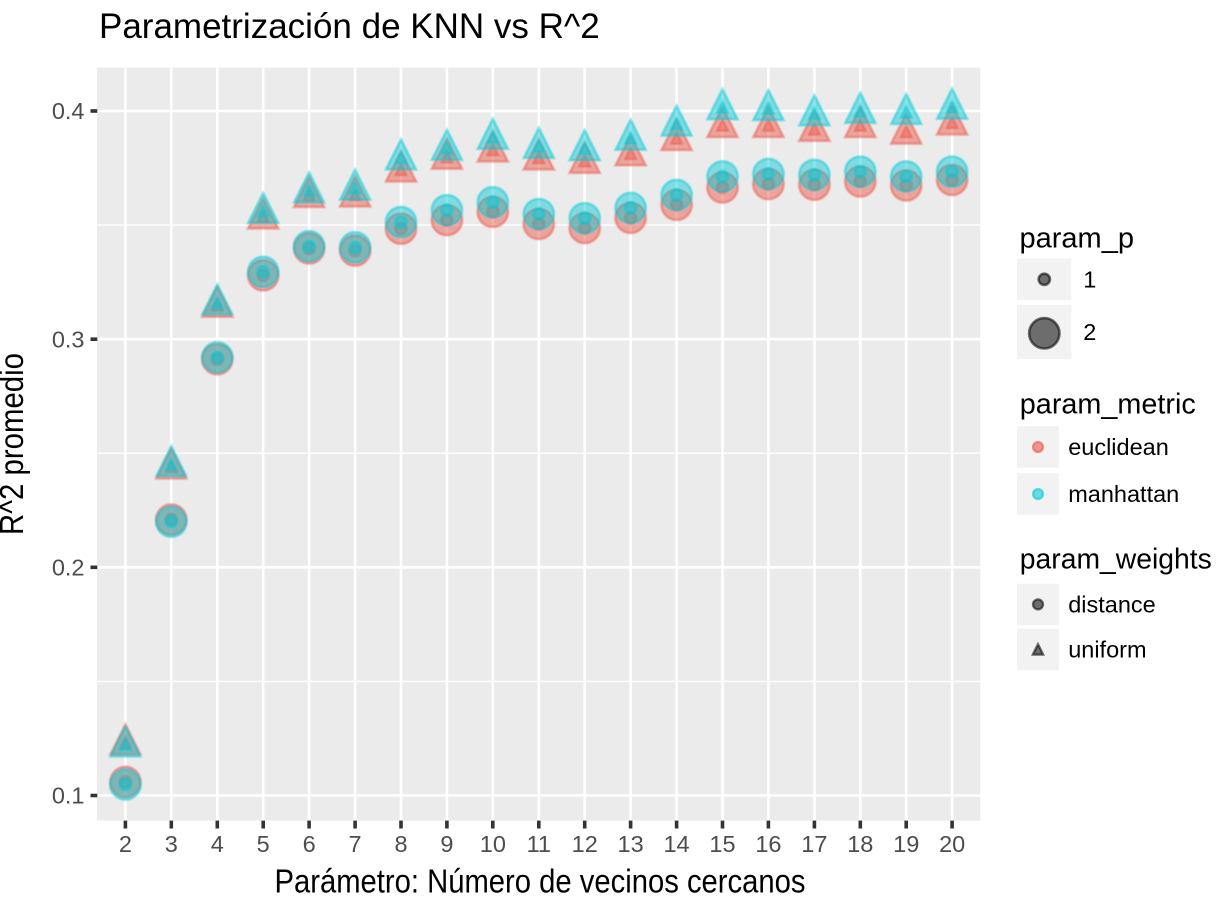 The height and width of the screenshot is (921, 1228). I want to click on svg-text: 15, so click(722, 844).